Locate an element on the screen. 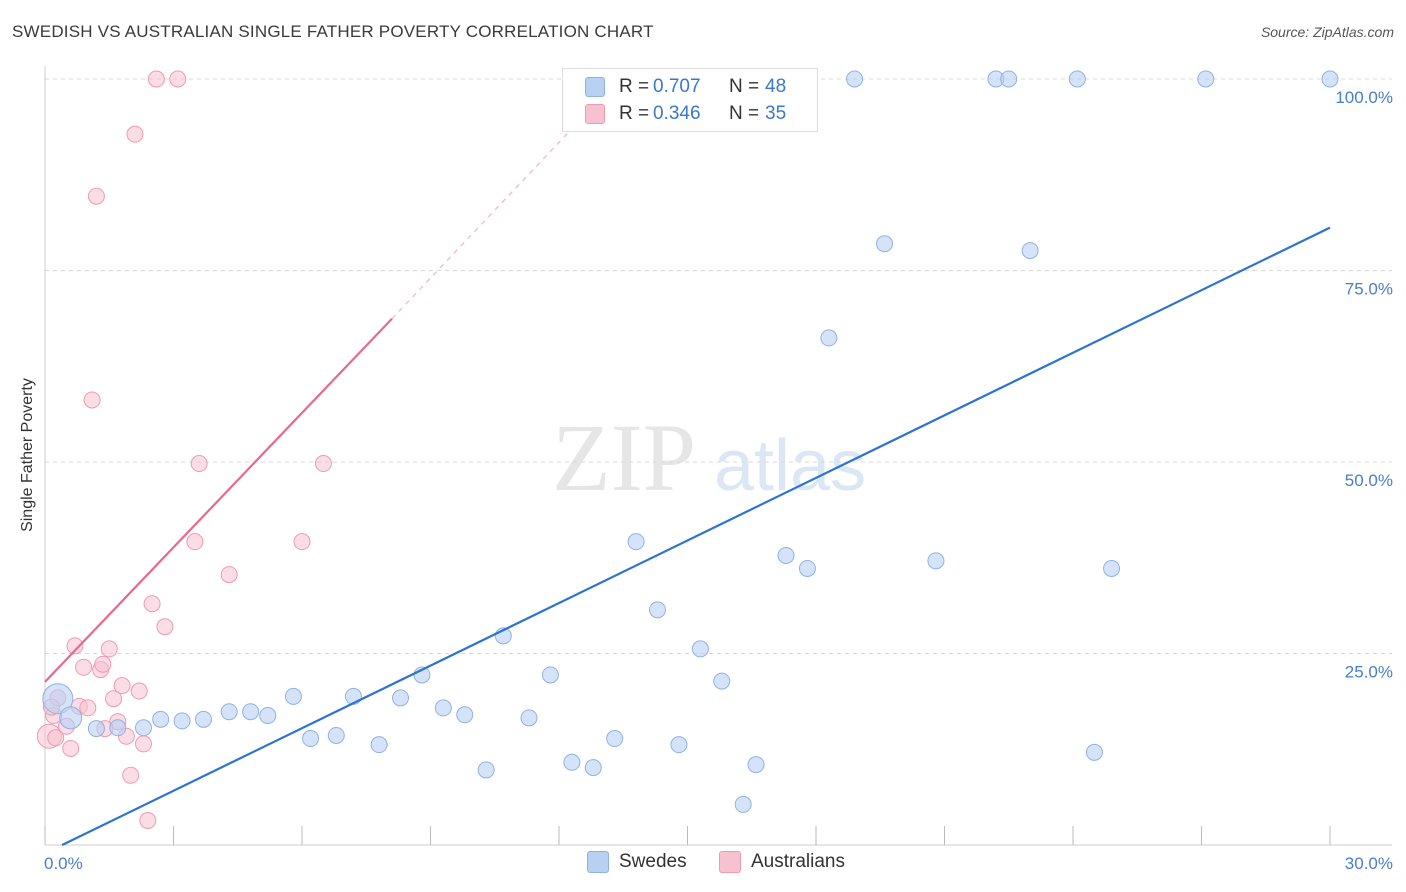 Image resolution: width=1406 pixels, height=892 pixels. australians-legend-label: Australians is located at coordinates (798, 861).